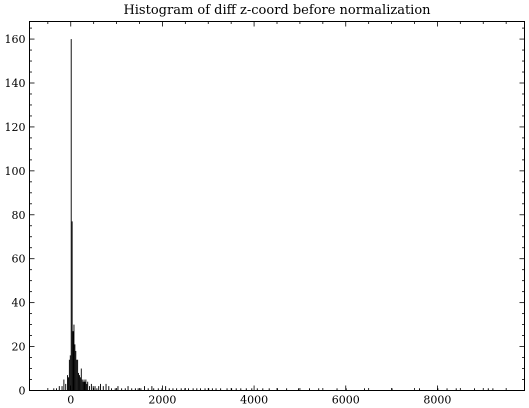  Describe the element at coordinates (15, 127) in the screenshot. I see `y-tick-label-6: 120` at that location.